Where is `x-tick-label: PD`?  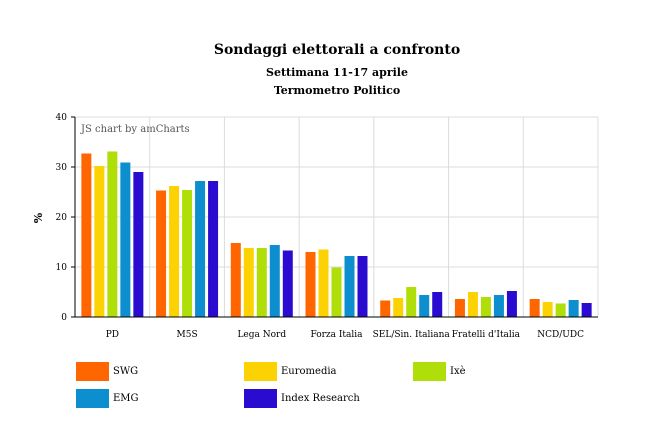
x-tick-label: PD is located at coordinates (112, 335).